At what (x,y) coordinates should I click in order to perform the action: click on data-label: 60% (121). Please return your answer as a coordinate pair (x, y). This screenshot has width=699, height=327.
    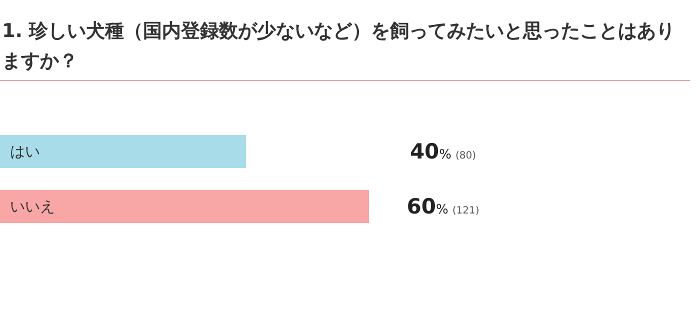
    Looking at the image, I should click on (443, 206).